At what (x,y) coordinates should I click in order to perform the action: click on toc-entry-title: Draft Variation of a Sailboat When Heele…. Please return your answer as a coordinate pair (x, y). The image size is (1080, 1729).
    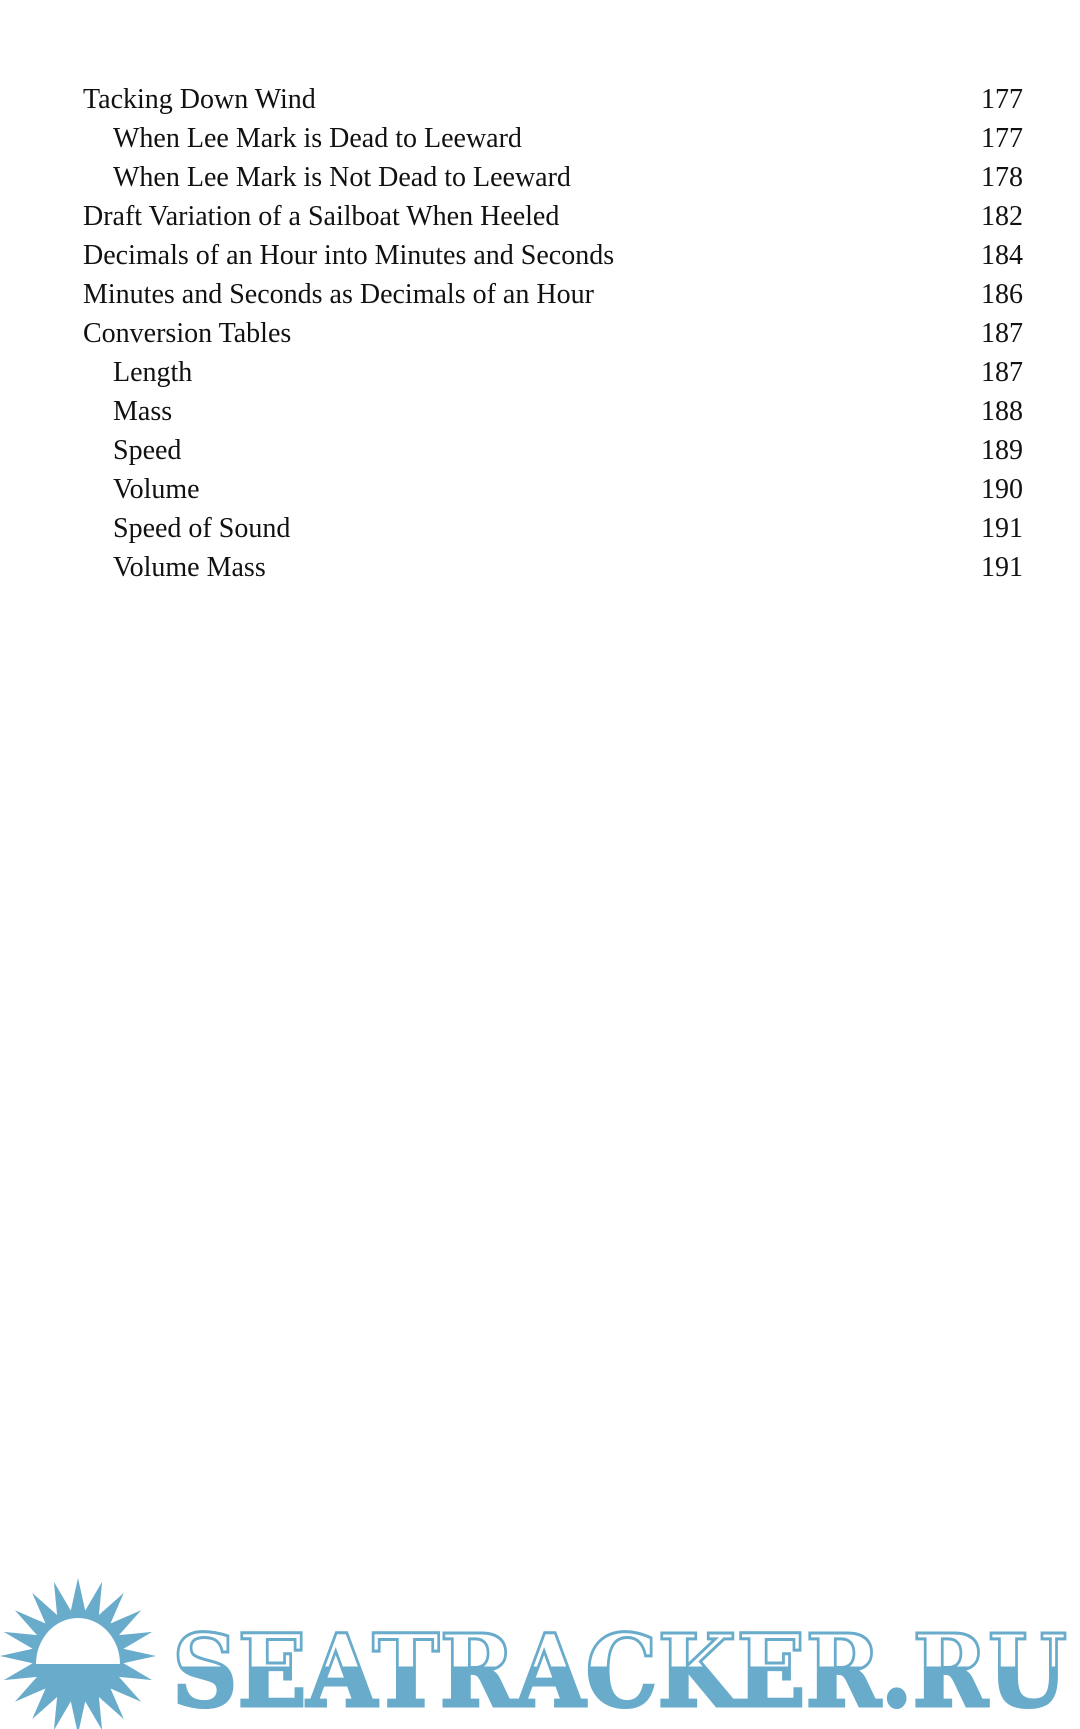
    Looking at the image, I should click on (321, 216).